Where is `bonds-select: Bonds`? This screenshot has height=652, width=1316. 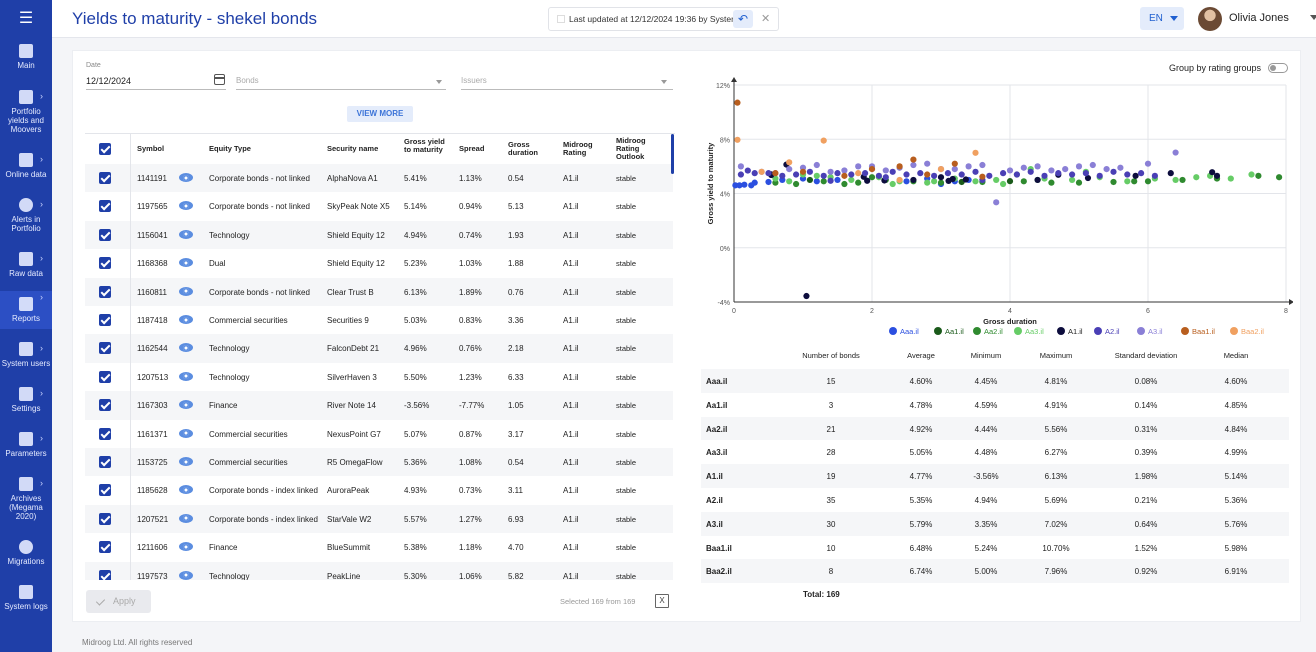 bonds-select: Bonds is located at coordinates (247, 80).